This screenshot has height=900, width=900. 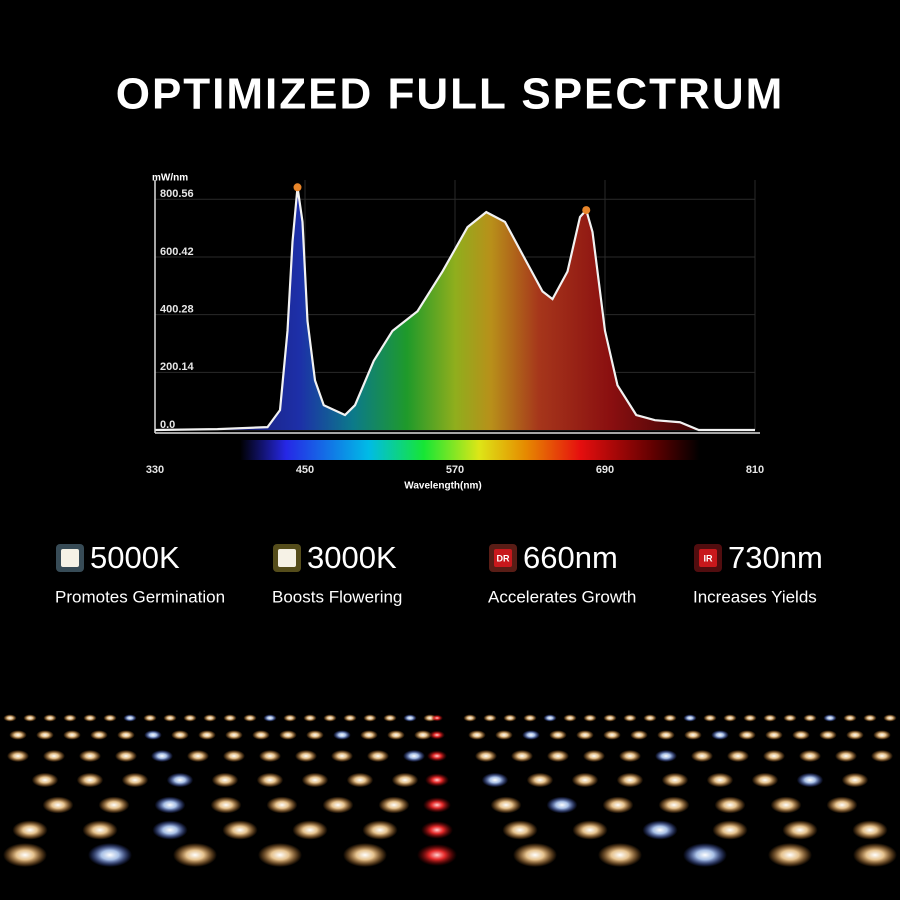 What do you see at coordinates (442, 486) in the screenshot?
I see `x-axis-label: Wavelength(nm)` at bounding box center [442, 486].